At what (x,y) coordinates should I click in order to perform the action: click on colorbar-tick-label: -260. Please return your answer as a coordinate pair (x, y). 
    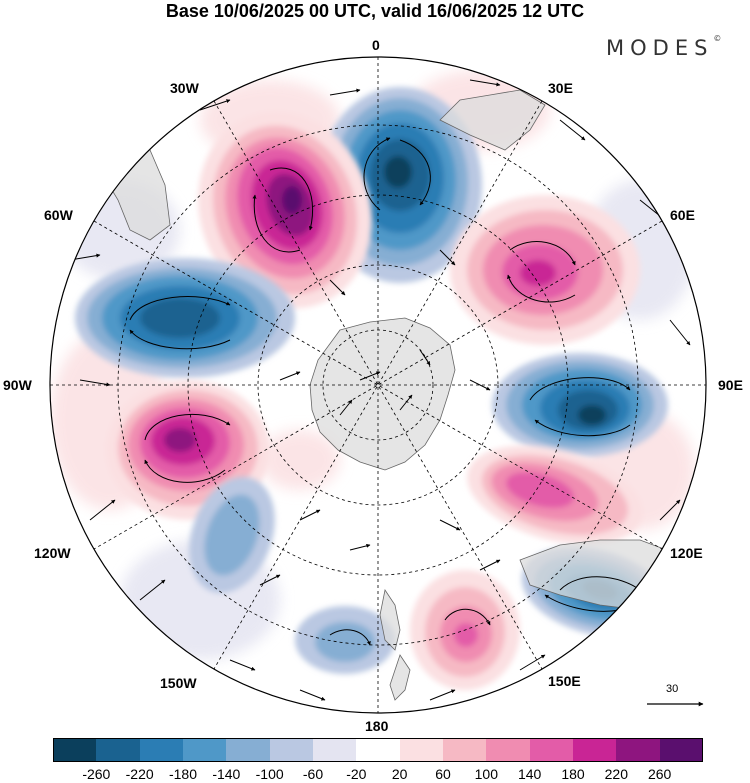
    Looking at the image, I should click on (96, 774).